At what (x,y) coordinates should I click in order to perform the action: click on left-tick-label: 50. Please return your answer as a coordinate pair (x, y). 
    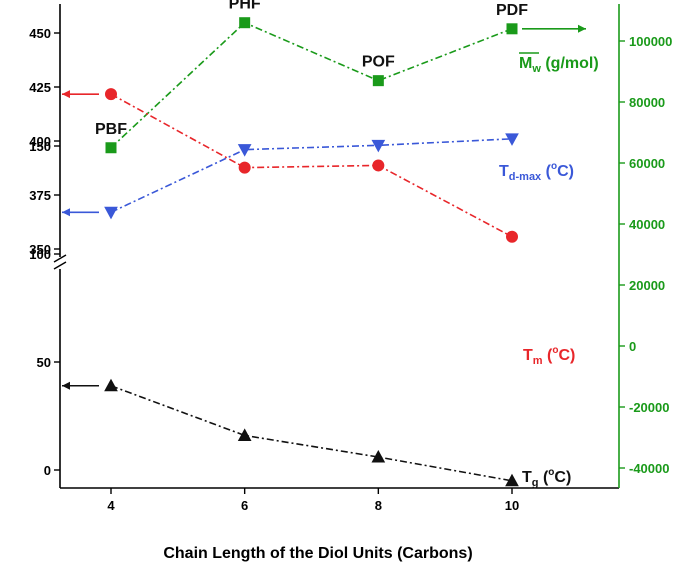
    Looking at the image, I should click on (44, 362).